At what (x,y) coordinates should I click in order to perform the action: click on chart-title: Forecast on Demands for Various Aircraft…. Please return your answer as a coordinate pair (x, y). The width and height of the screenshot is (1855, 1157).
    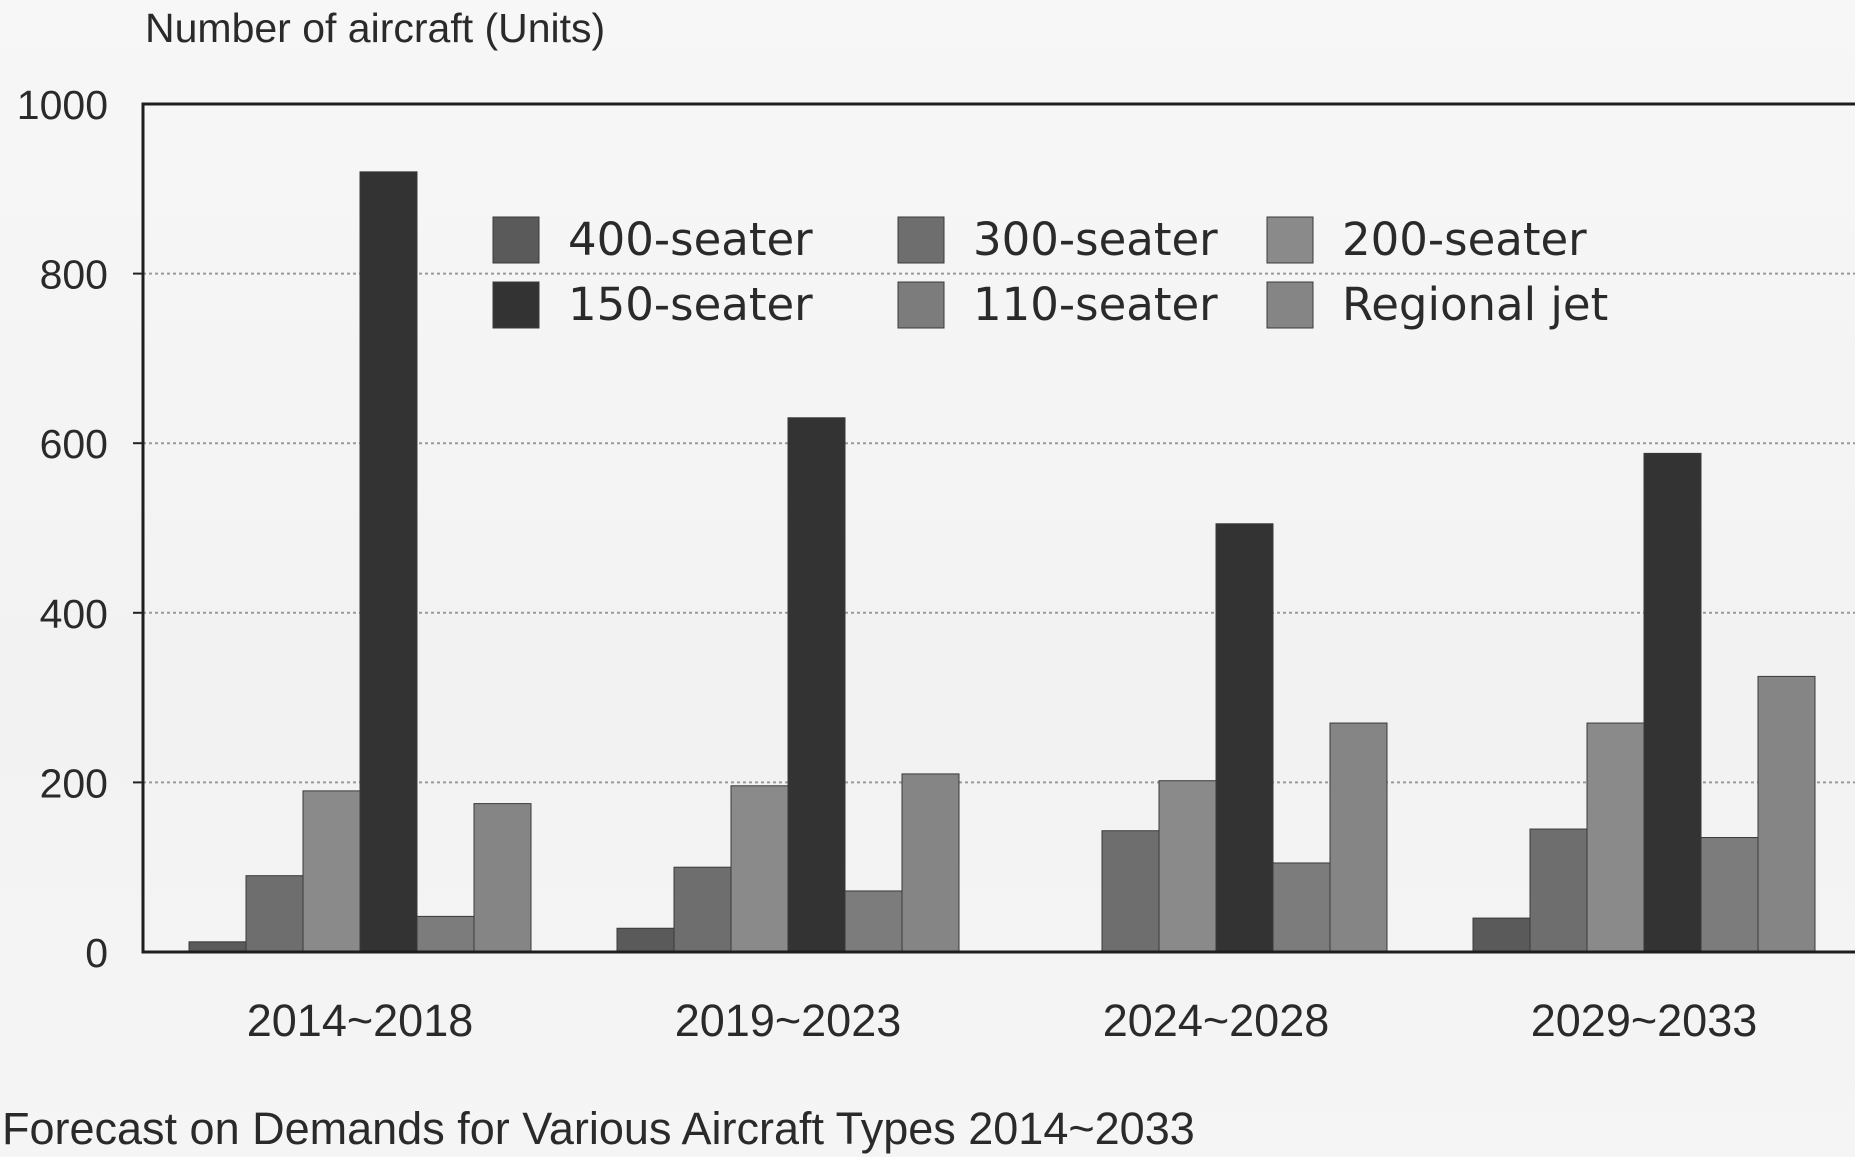
    Looking at the image, I should click on (598, 1128).